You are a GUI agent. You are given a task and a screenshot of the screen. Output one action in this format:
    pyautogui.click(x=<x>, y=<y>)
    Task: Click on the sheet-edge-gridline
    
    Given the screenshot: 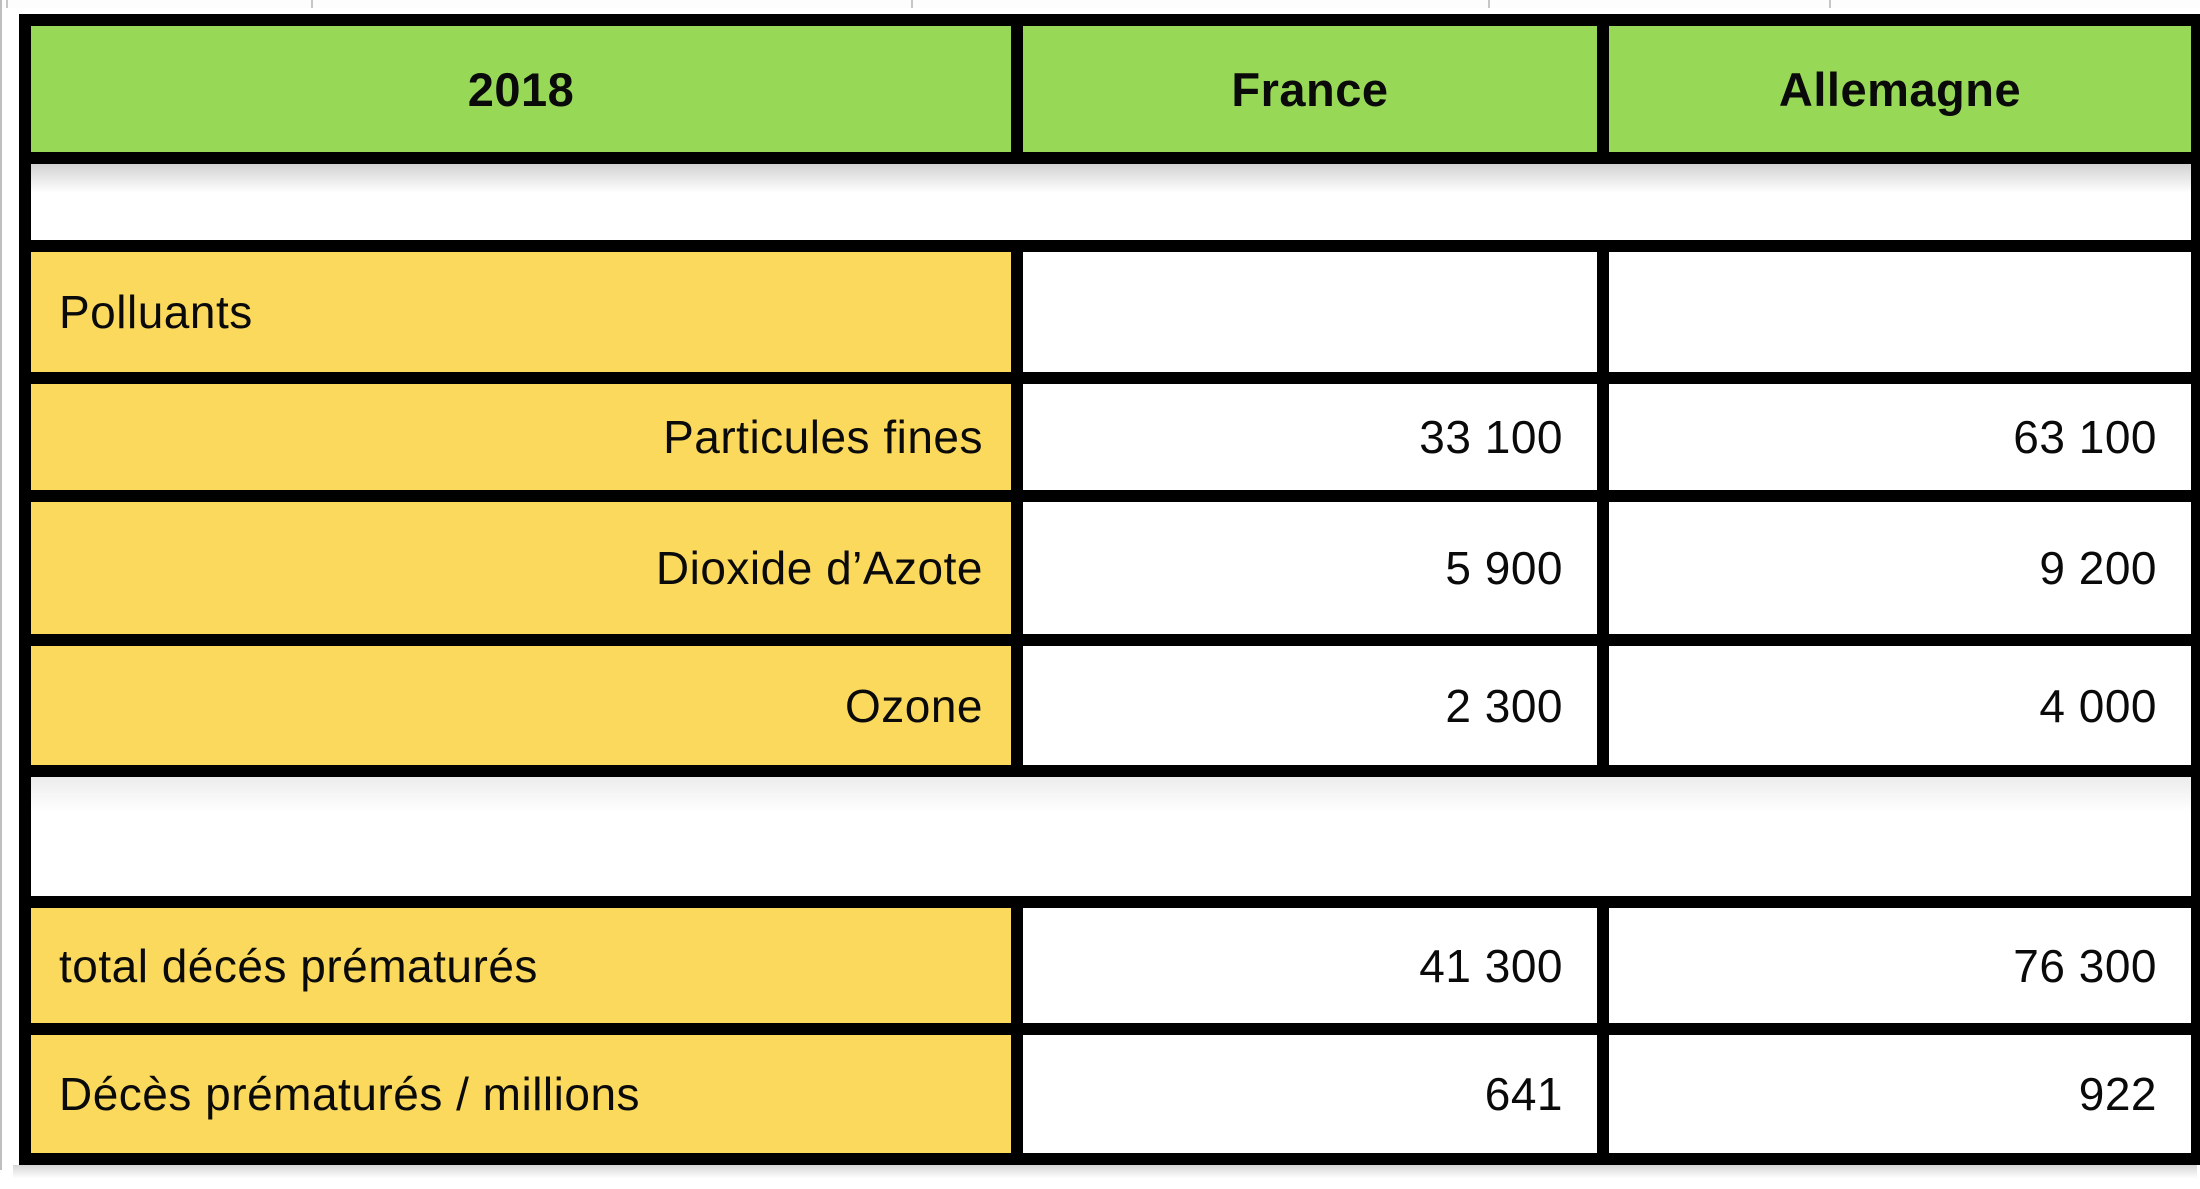 What is the action you would take?
    pyautogui.click(x=1, y=585)
    